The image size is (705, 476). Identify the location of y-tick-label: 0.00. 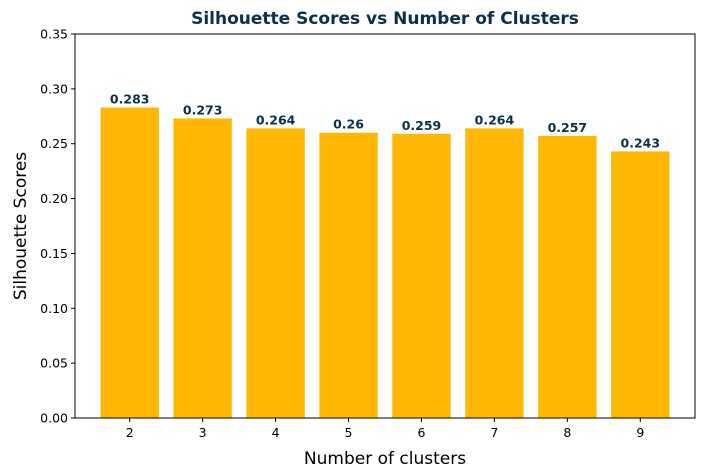
(54, 418).